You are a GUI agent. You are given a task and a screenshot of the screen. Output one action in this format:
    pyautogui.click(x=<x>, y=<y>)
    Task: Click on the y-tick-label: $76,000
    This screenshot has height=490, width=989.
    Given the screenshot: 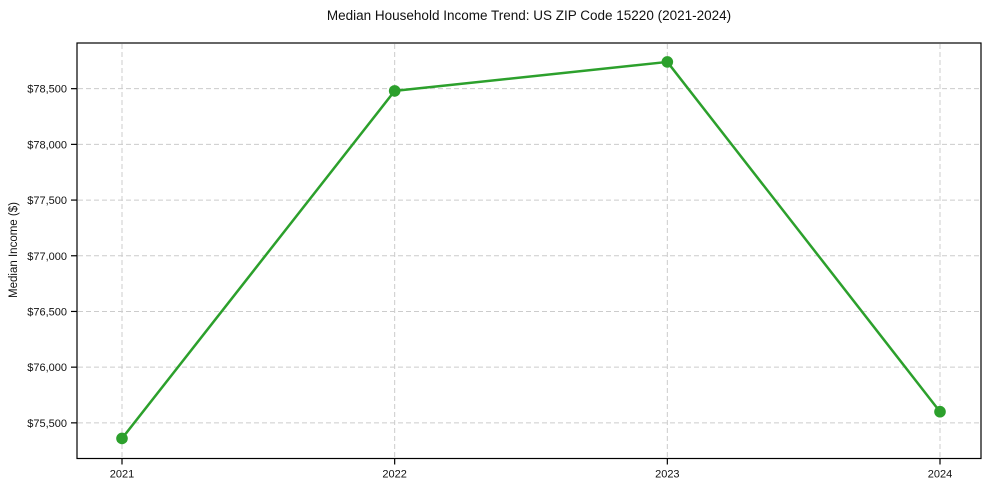 What is the action you would take?
    pyautogui.click(x=47, y=368)
    